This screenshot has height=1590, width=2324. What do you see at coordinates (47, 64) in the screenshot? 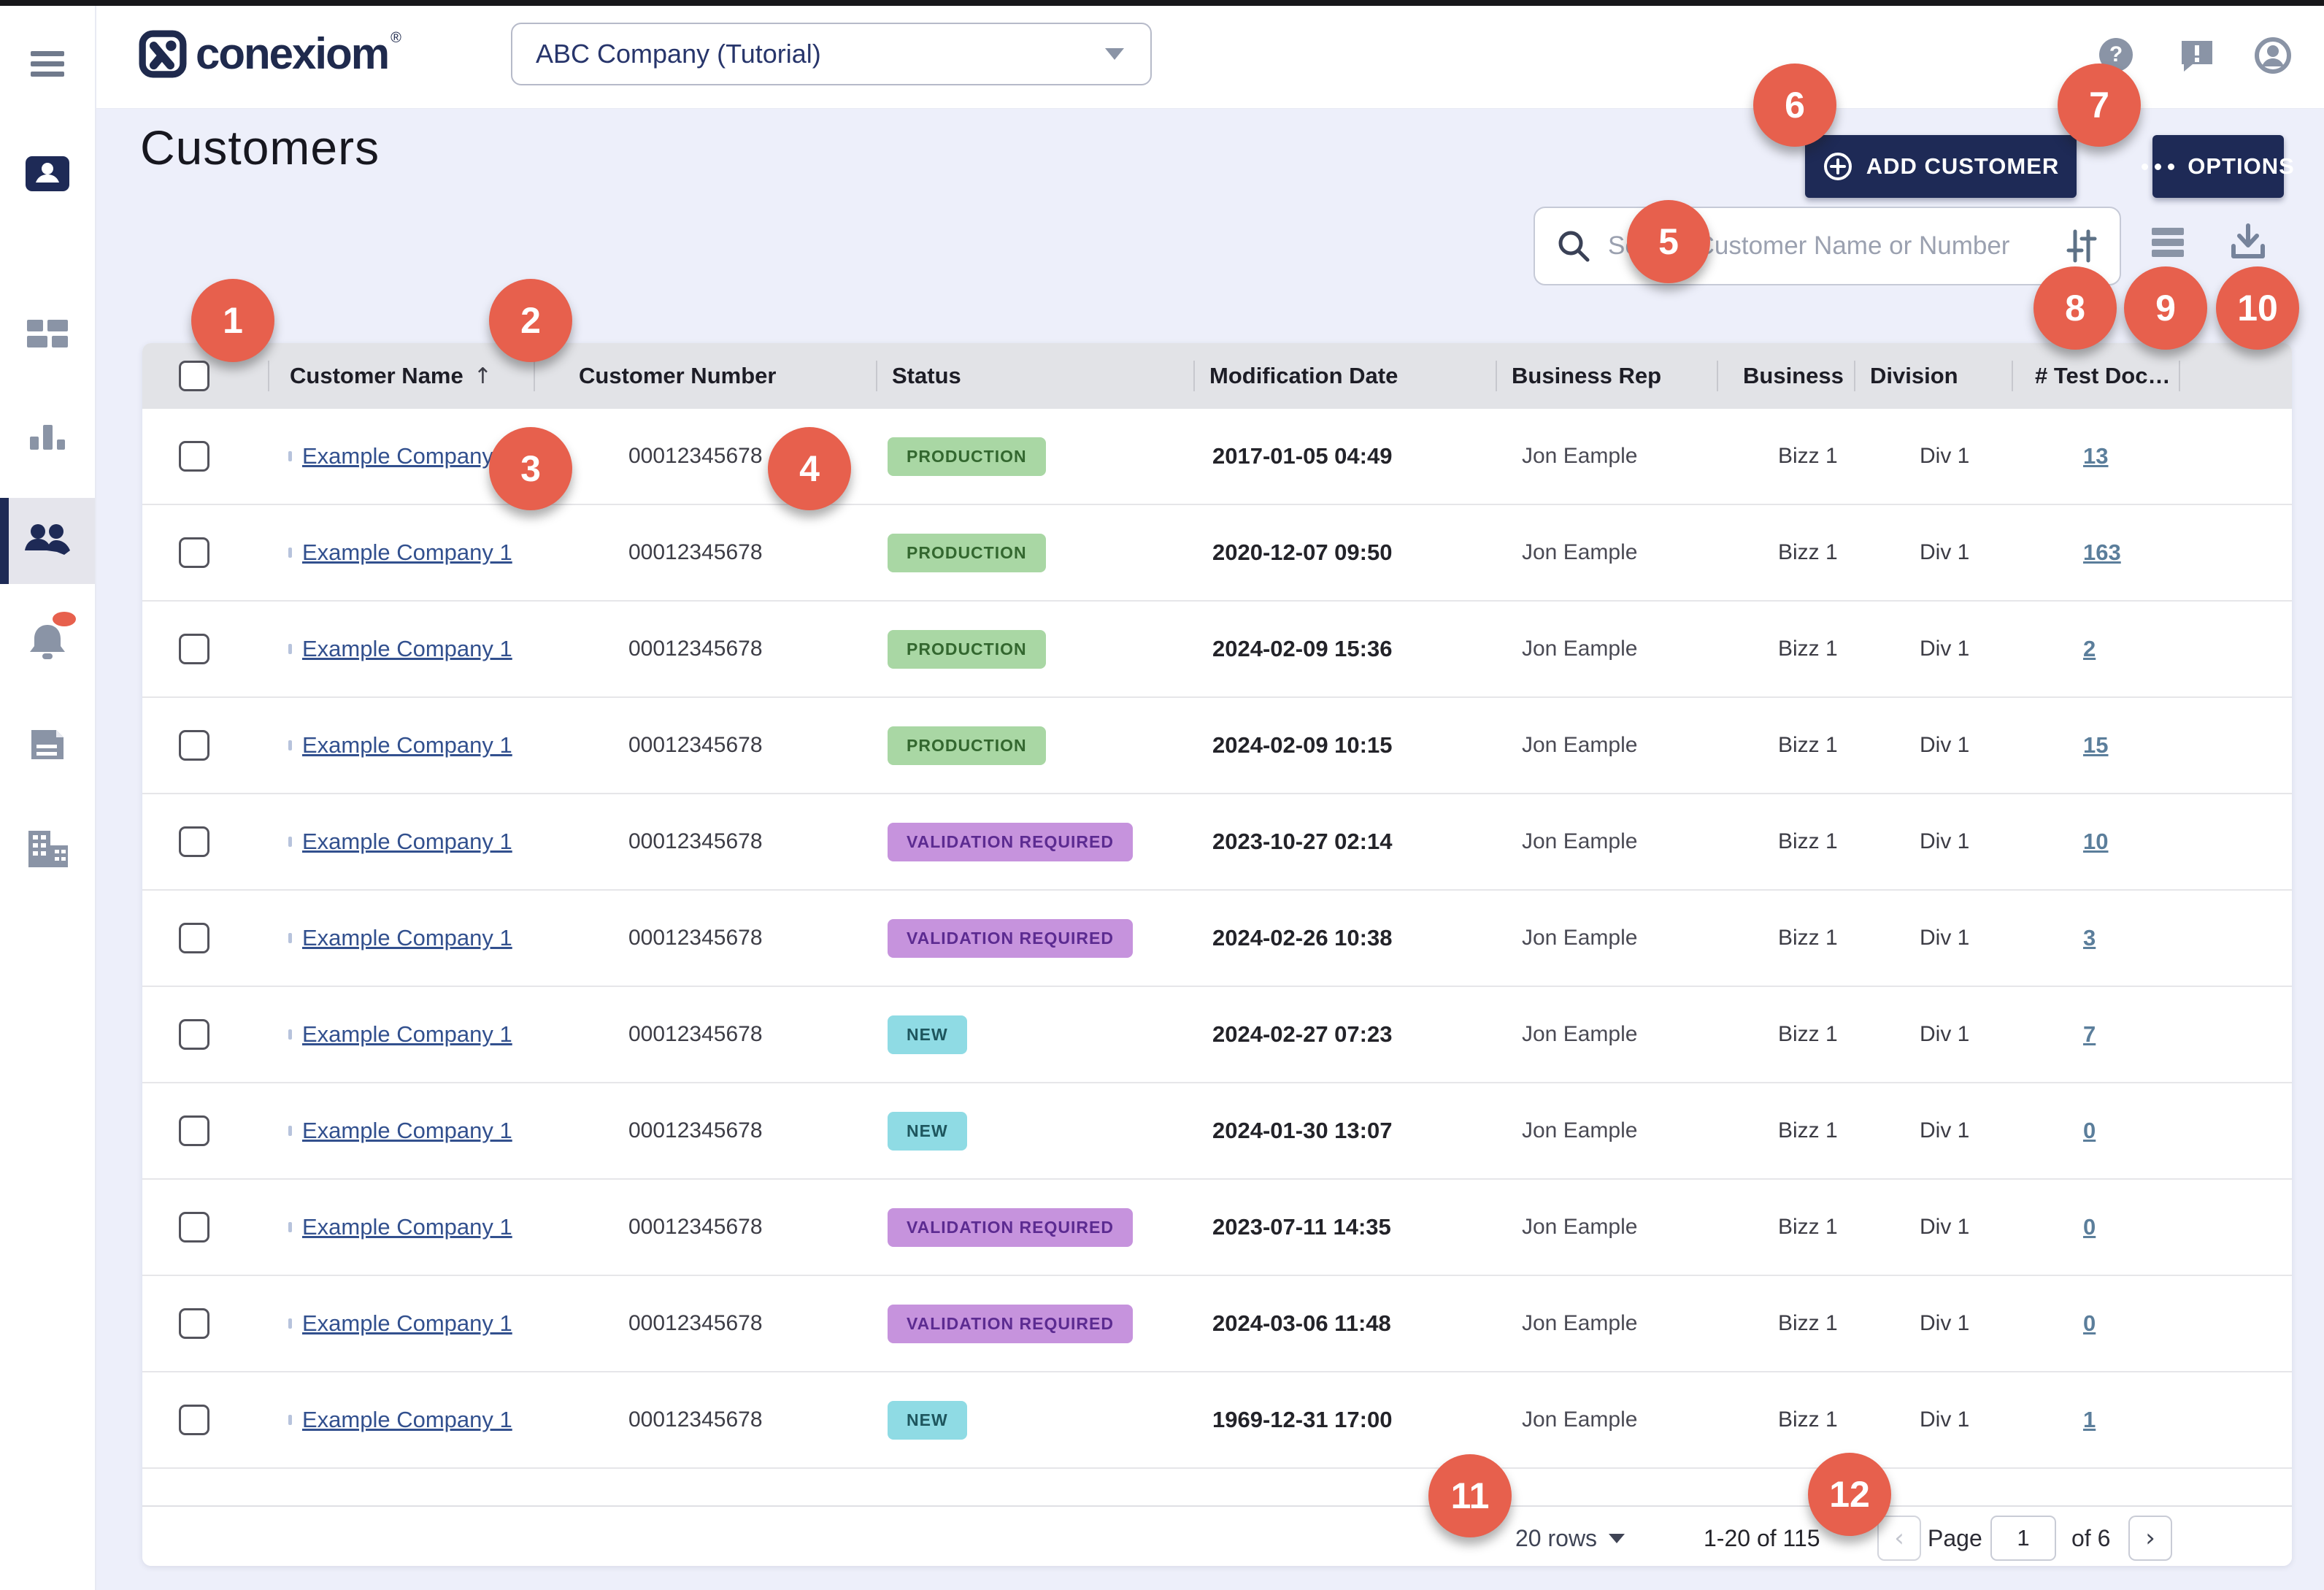
I see `hamburger-menu-icon` at bounding box center [47, 64].